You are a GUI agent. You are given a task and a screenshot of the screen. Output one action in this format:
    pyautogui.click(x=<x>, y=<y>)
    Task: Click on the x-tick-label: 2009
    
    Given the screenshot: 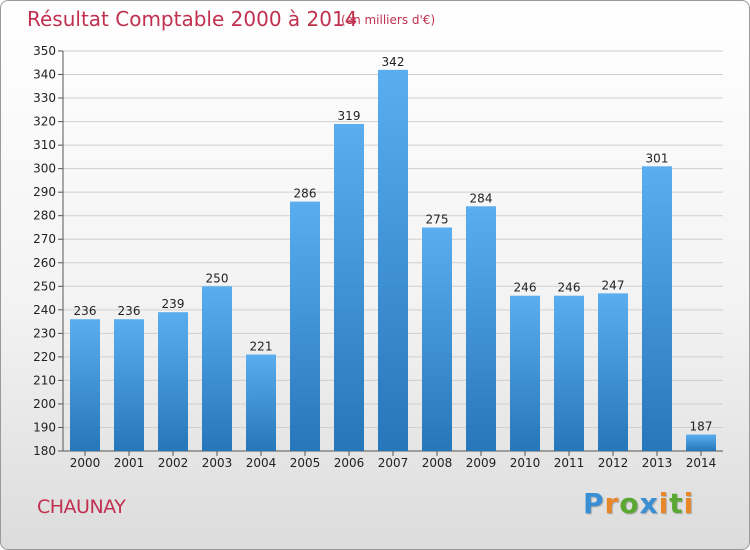 What is the action you would take?
    pyautogui.click(x=481, y=463)
    